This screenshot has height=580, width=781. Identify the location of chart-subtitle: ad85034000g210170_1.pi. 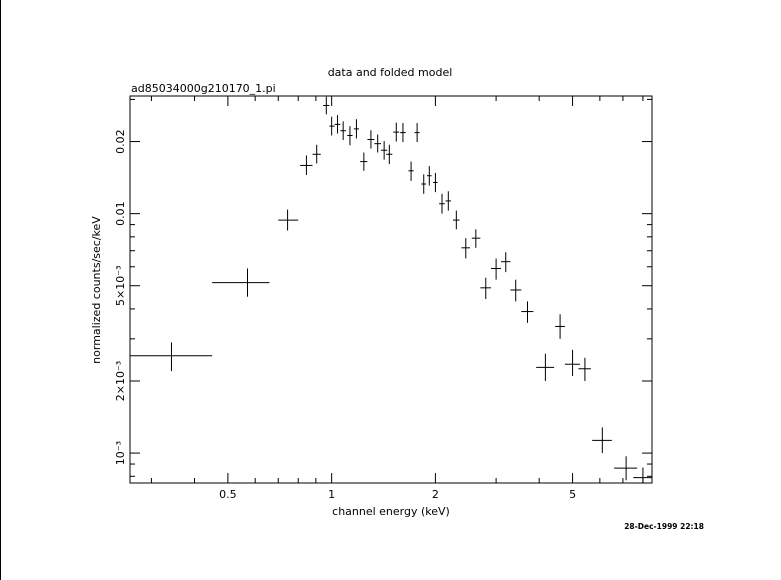
(203, 88).